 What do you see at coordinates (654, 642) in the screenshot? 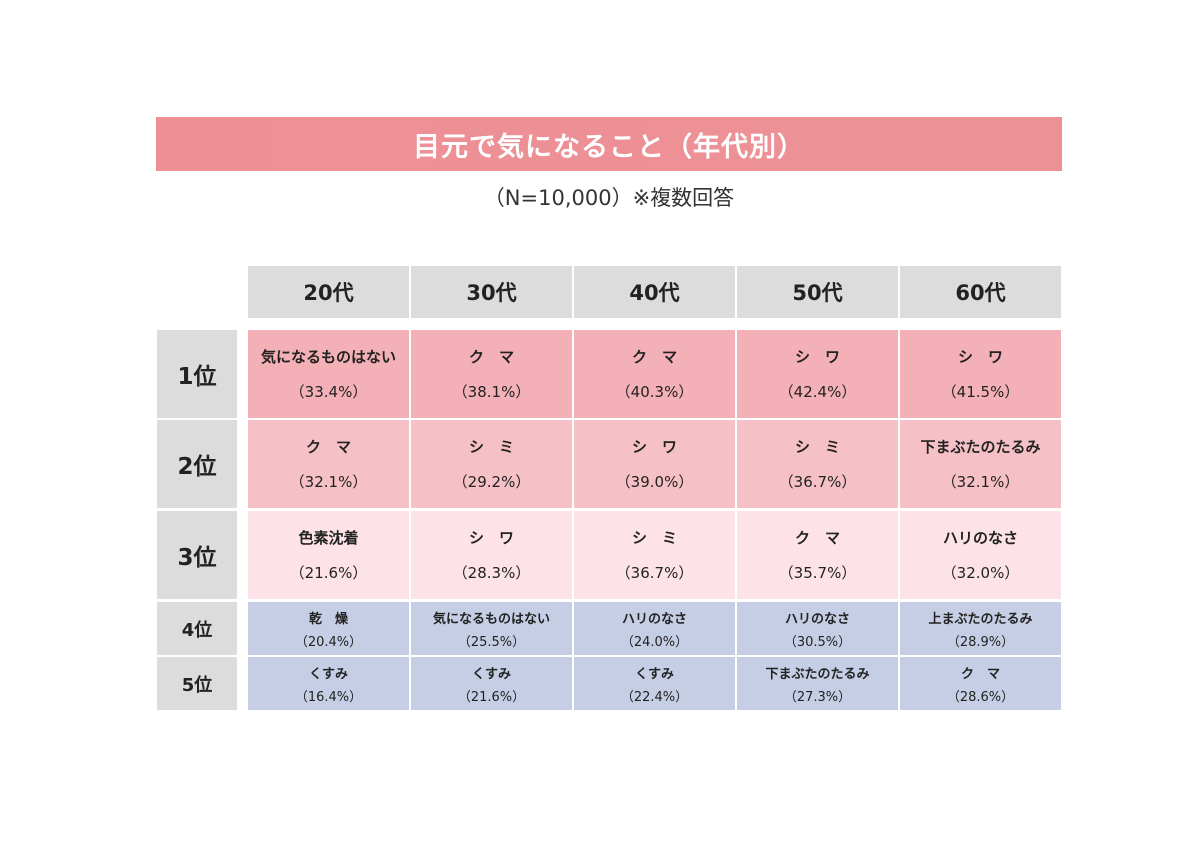
I see `cell-share: （24.0%）` at bounding box center [654, 642].